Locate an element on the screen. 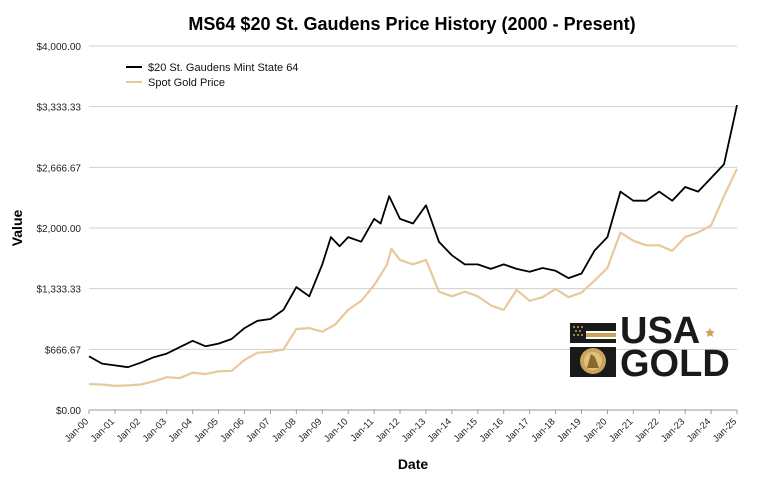  y-tick-label: $666.67 is located at coordinates (63, 350).